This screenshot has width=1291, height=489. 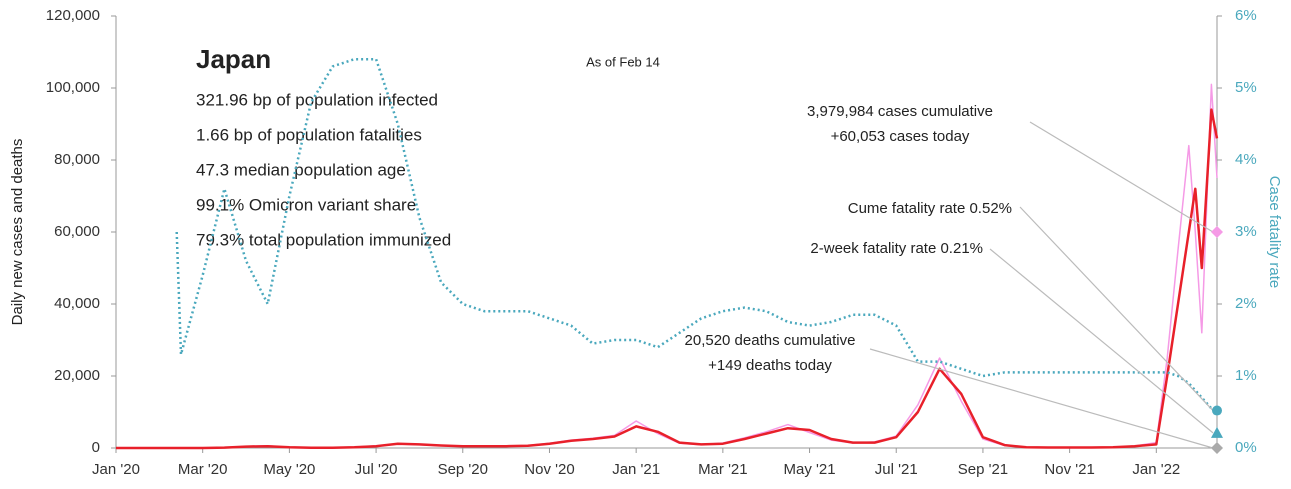 What do you see at coordinates (77, 159) in the screenshot?
I see `y-tick-label: 80,000` at bounding box center [77, 159].